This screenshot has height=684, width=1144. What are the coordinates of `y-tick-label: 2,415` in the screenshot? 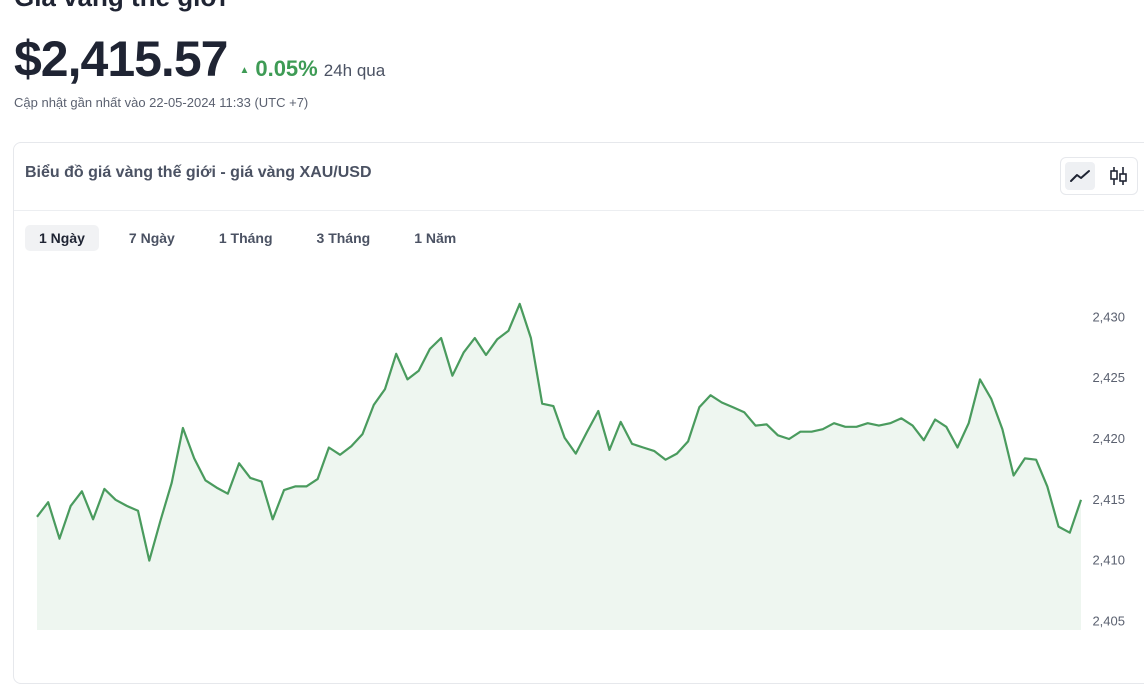 It's located at (1108, 499).